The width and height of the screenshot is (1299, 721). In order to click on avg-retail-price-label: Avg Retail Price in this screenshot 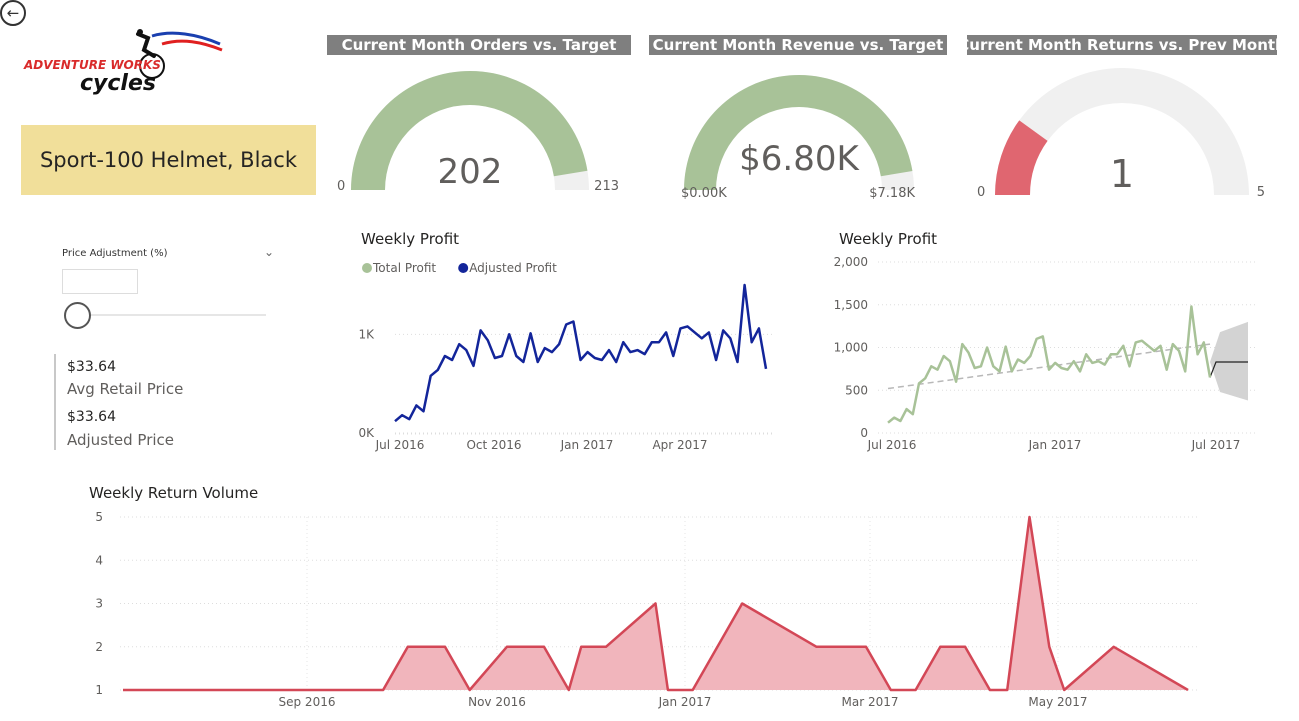, I will do `click(125, 389)`.